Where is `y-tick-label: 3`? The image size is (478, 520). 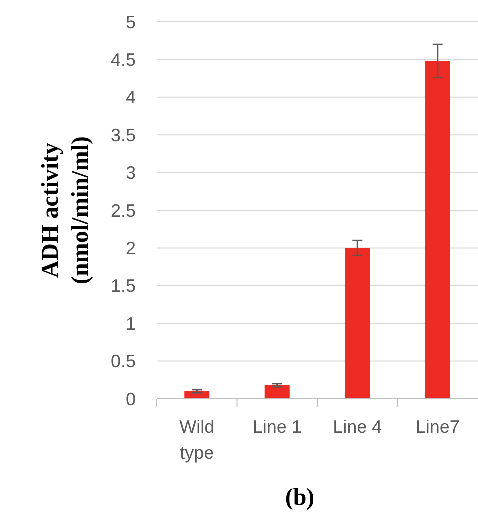
y-tick-label: 3 is located at coordinates (131, 173).